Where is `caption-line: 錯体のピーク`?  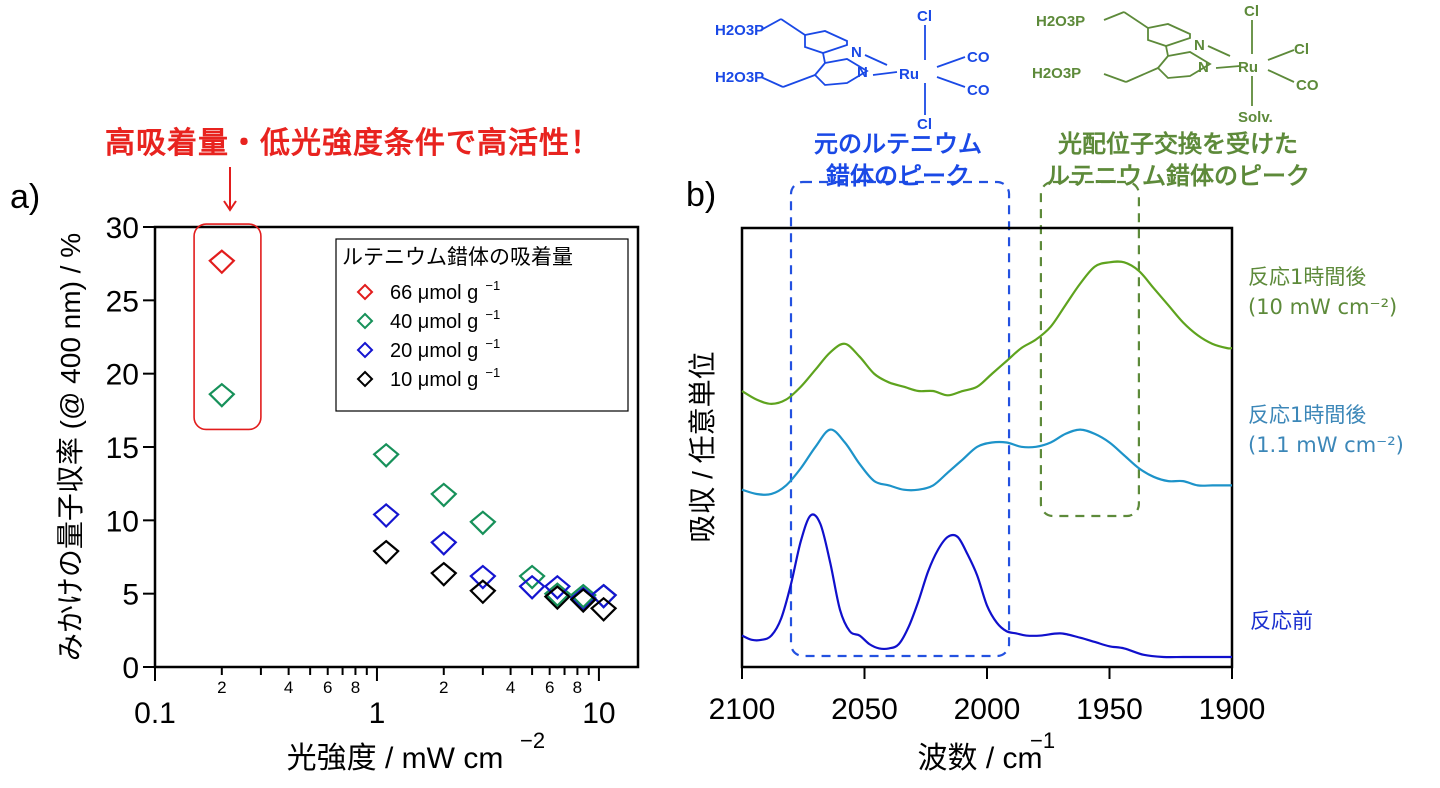 caption-line: 錯体のピーク is located at coordinates (898, 176).